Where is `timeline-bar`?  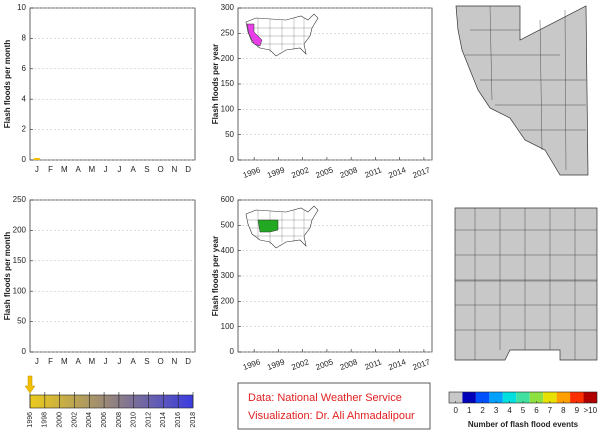
timeline-bar is located at coordinates (111, 401).